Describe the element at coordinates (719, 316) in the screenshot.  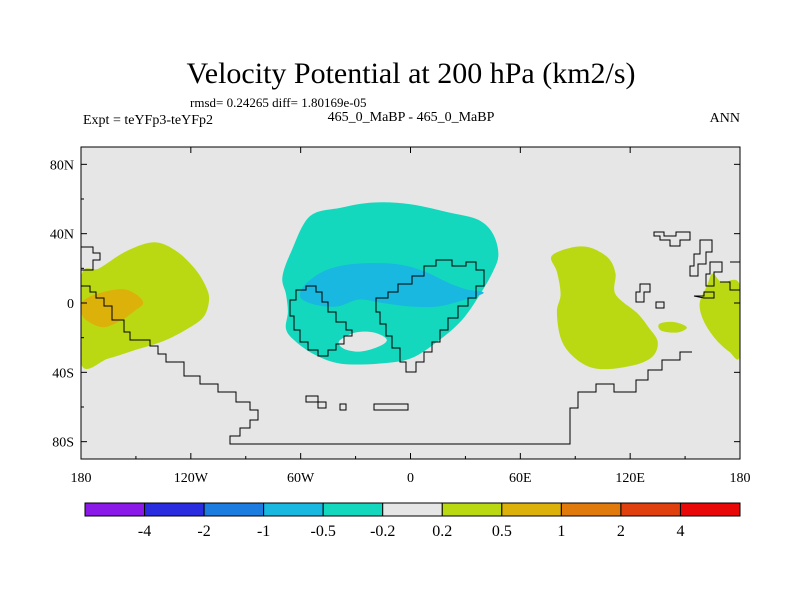
I see `region-east-pacific-positive` at that location.